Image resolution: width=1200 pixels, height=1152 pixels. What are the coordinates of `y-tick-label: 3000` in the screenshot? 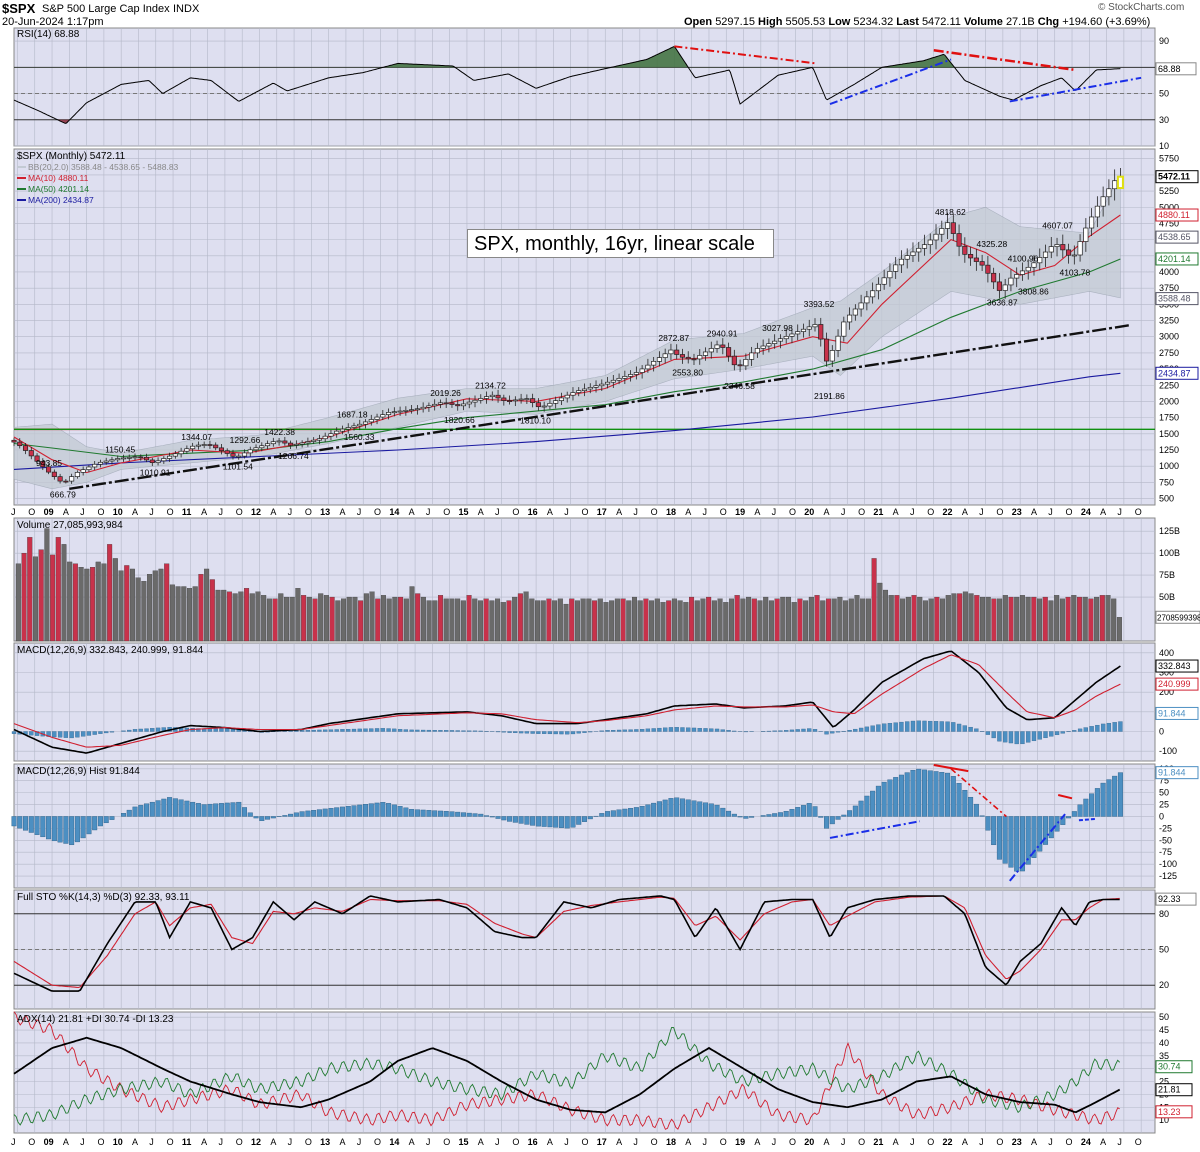 It's located at (1169, 337).